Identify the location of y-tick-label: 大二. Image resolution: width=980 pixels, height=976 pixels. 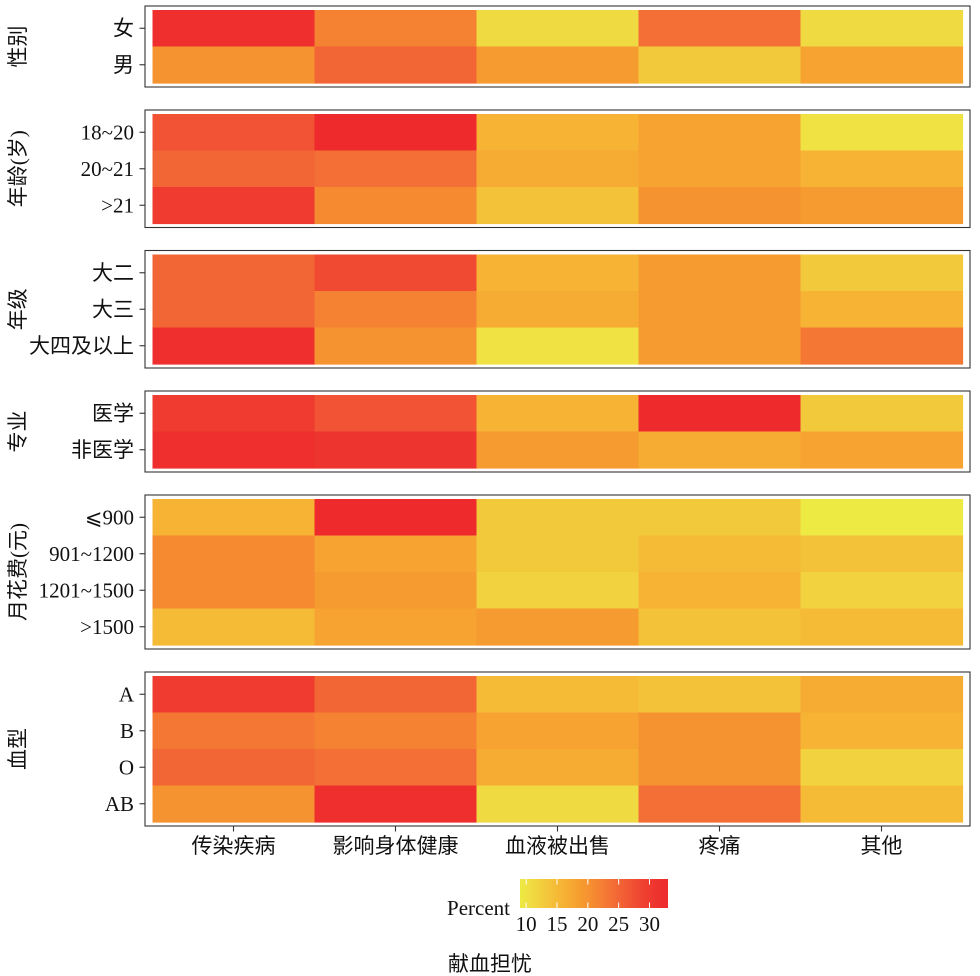
(113, 273).